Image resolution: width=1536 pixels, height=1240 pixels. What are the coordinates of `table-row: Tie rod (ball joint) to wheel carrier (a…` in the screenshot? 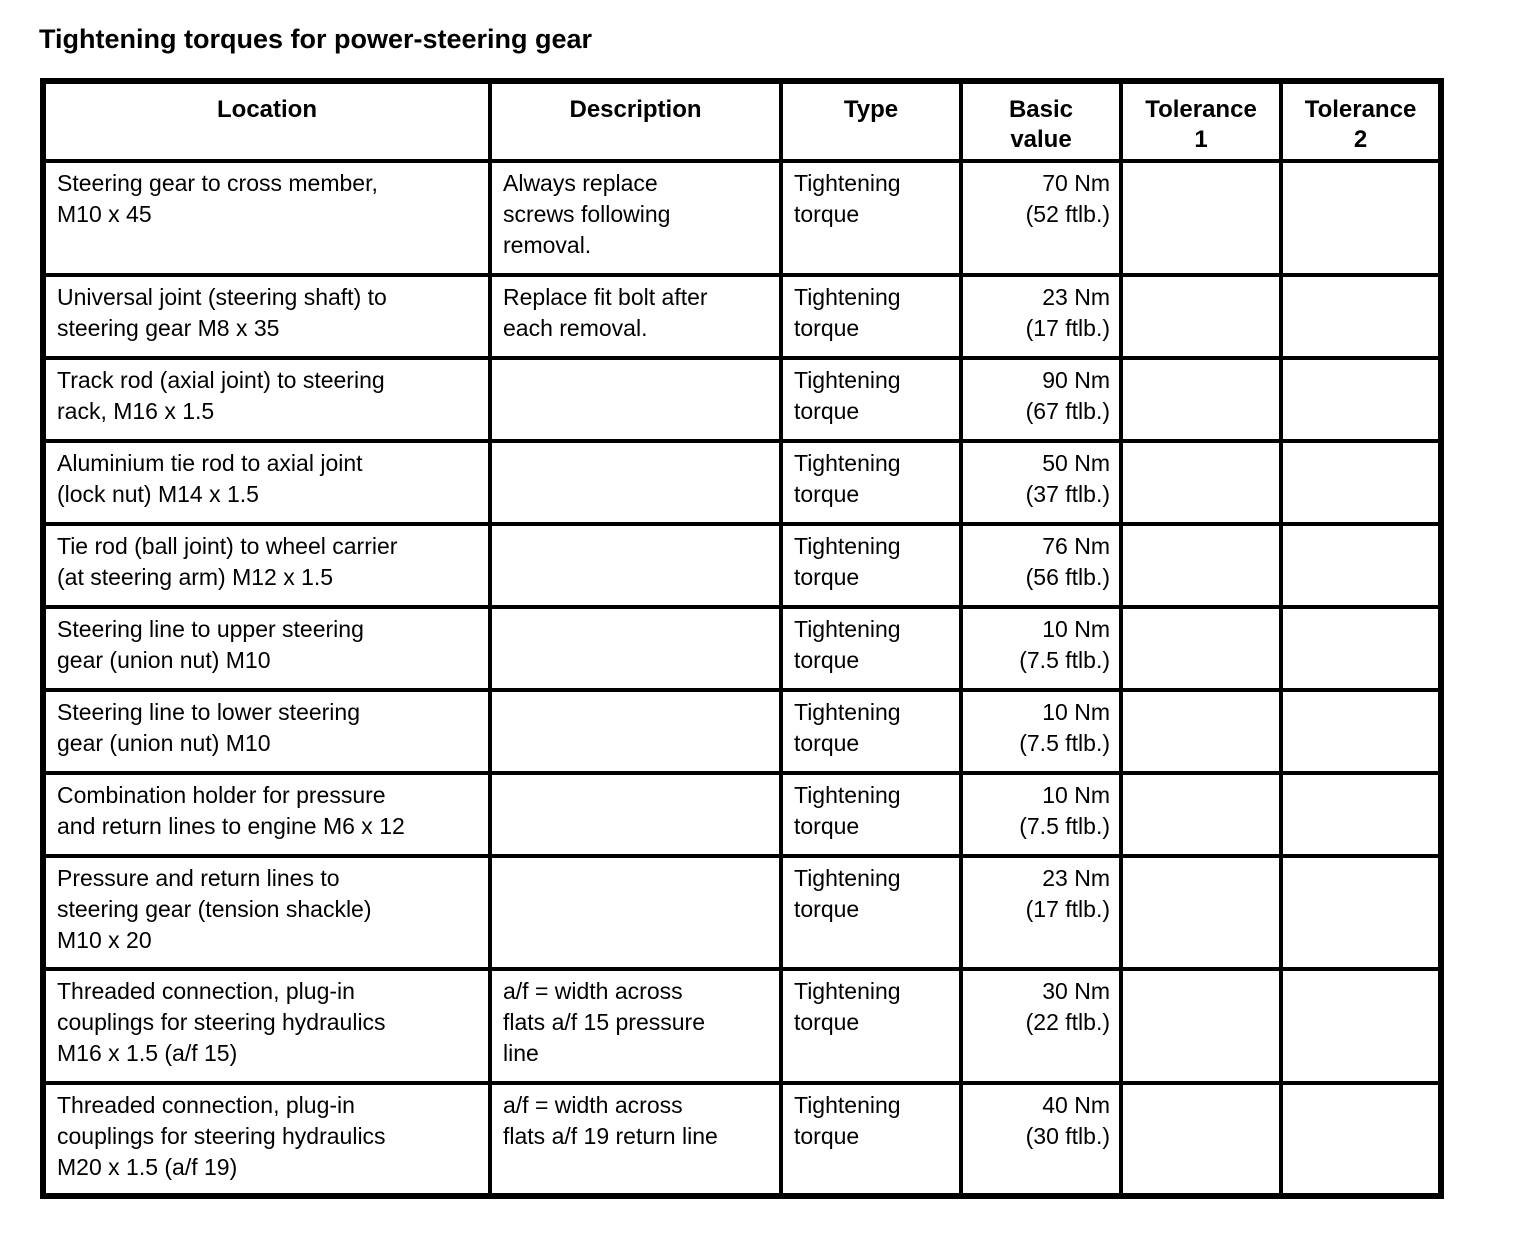 It's located at (742, 565).